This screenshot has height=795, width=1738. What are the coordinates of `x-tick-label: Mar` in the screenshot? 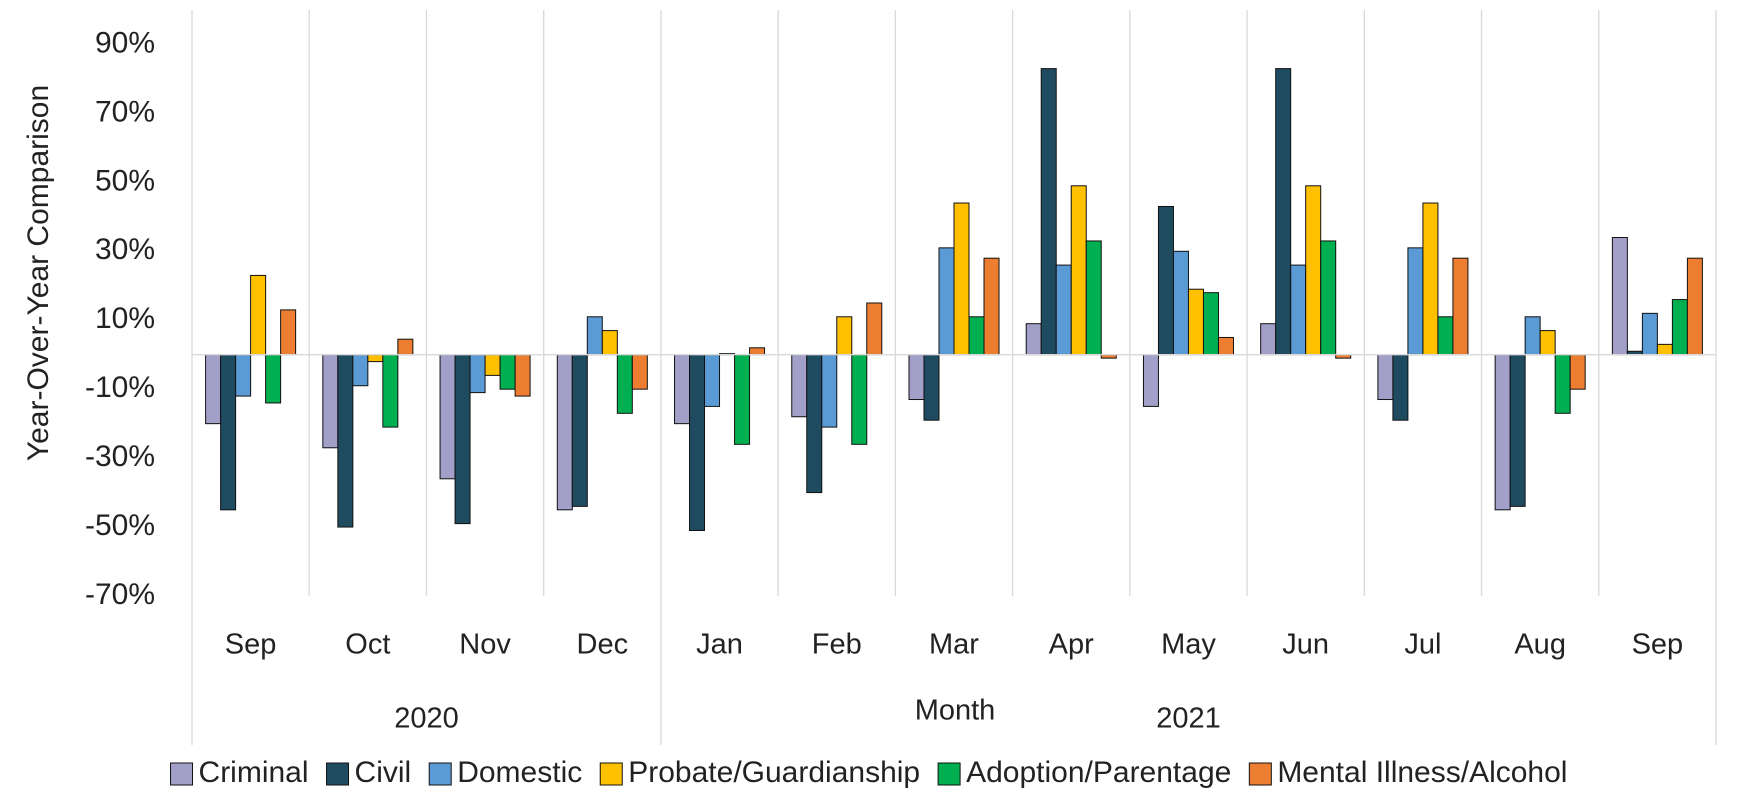 It's located at (954, 645).